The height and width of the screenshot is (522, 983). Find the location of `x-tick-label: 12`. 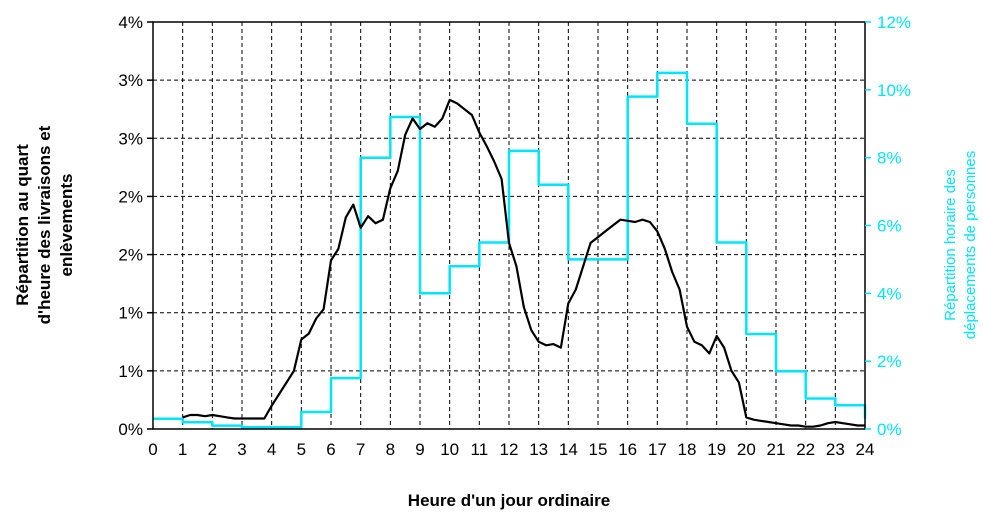

x-tick-label: 12 is located at coordinates (509, 449).